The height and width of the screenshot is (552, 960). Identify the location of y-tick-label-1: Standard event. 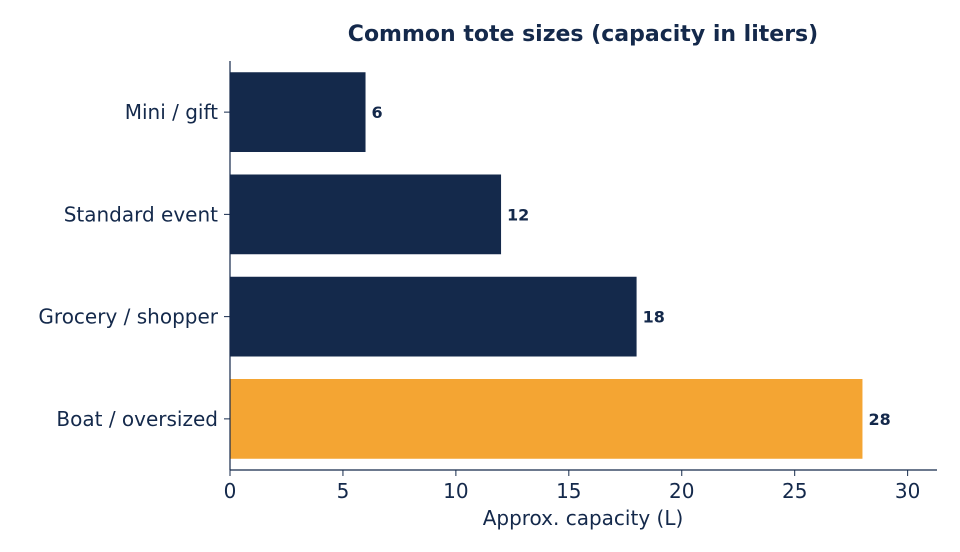
(141, 214).